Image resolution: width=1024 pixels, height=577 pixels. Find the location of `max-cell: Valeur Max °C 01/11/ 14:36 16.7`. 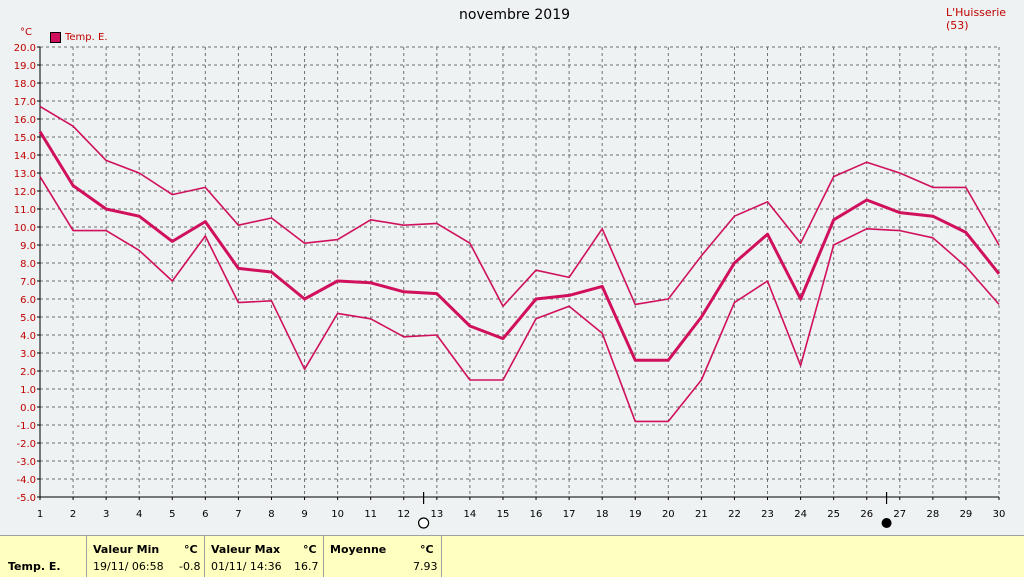

max-cell: Valeur Max °C 01/11/ 14:36 16.7 is located at coordinates (264, 556).